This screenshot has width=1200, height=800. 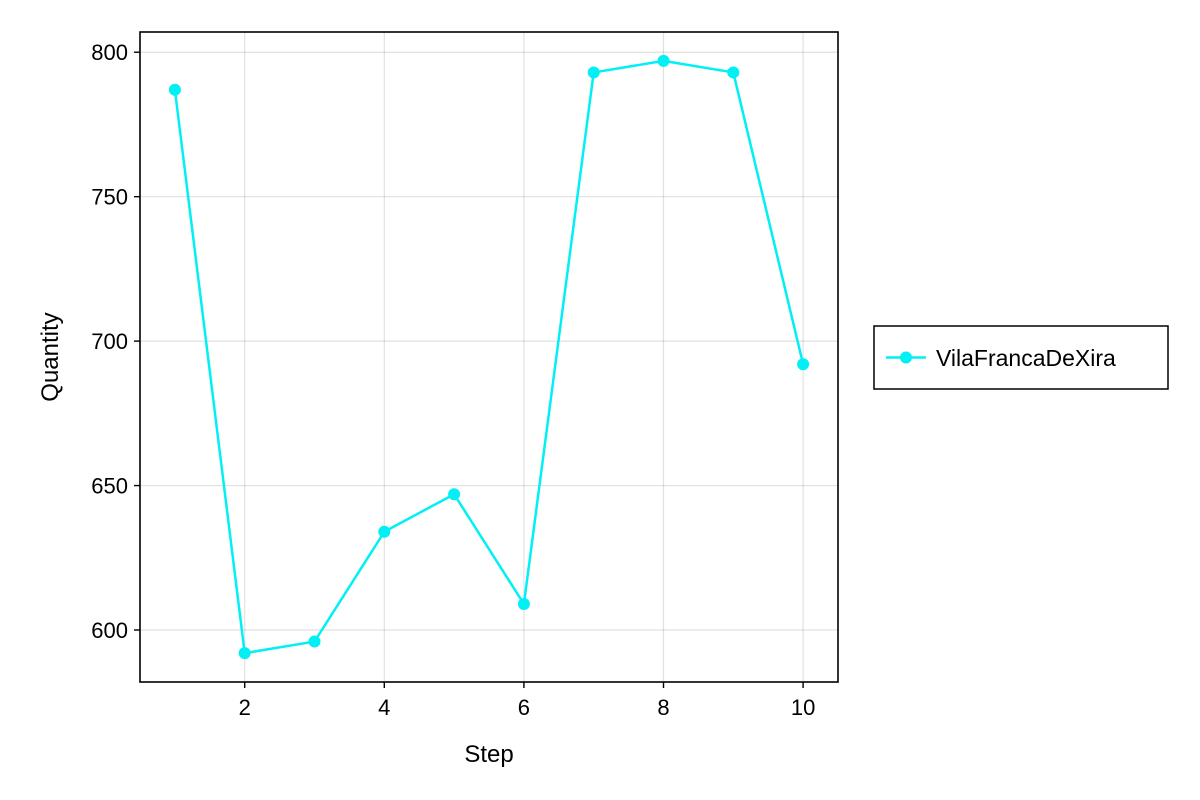 I want to click on legend-marker-swatch, so click(x=906, y=357).